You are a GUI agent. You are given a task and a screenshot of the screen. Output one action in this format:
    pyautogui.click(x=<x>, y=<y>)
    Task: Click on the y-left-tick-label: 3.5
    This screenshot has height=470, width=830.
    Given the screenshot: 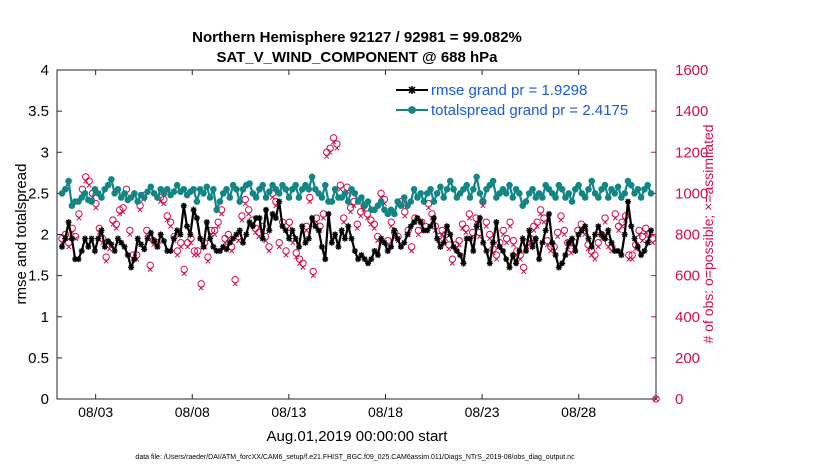 What is the action you would take?
    pyautogui.click(x=38, y=111)
    